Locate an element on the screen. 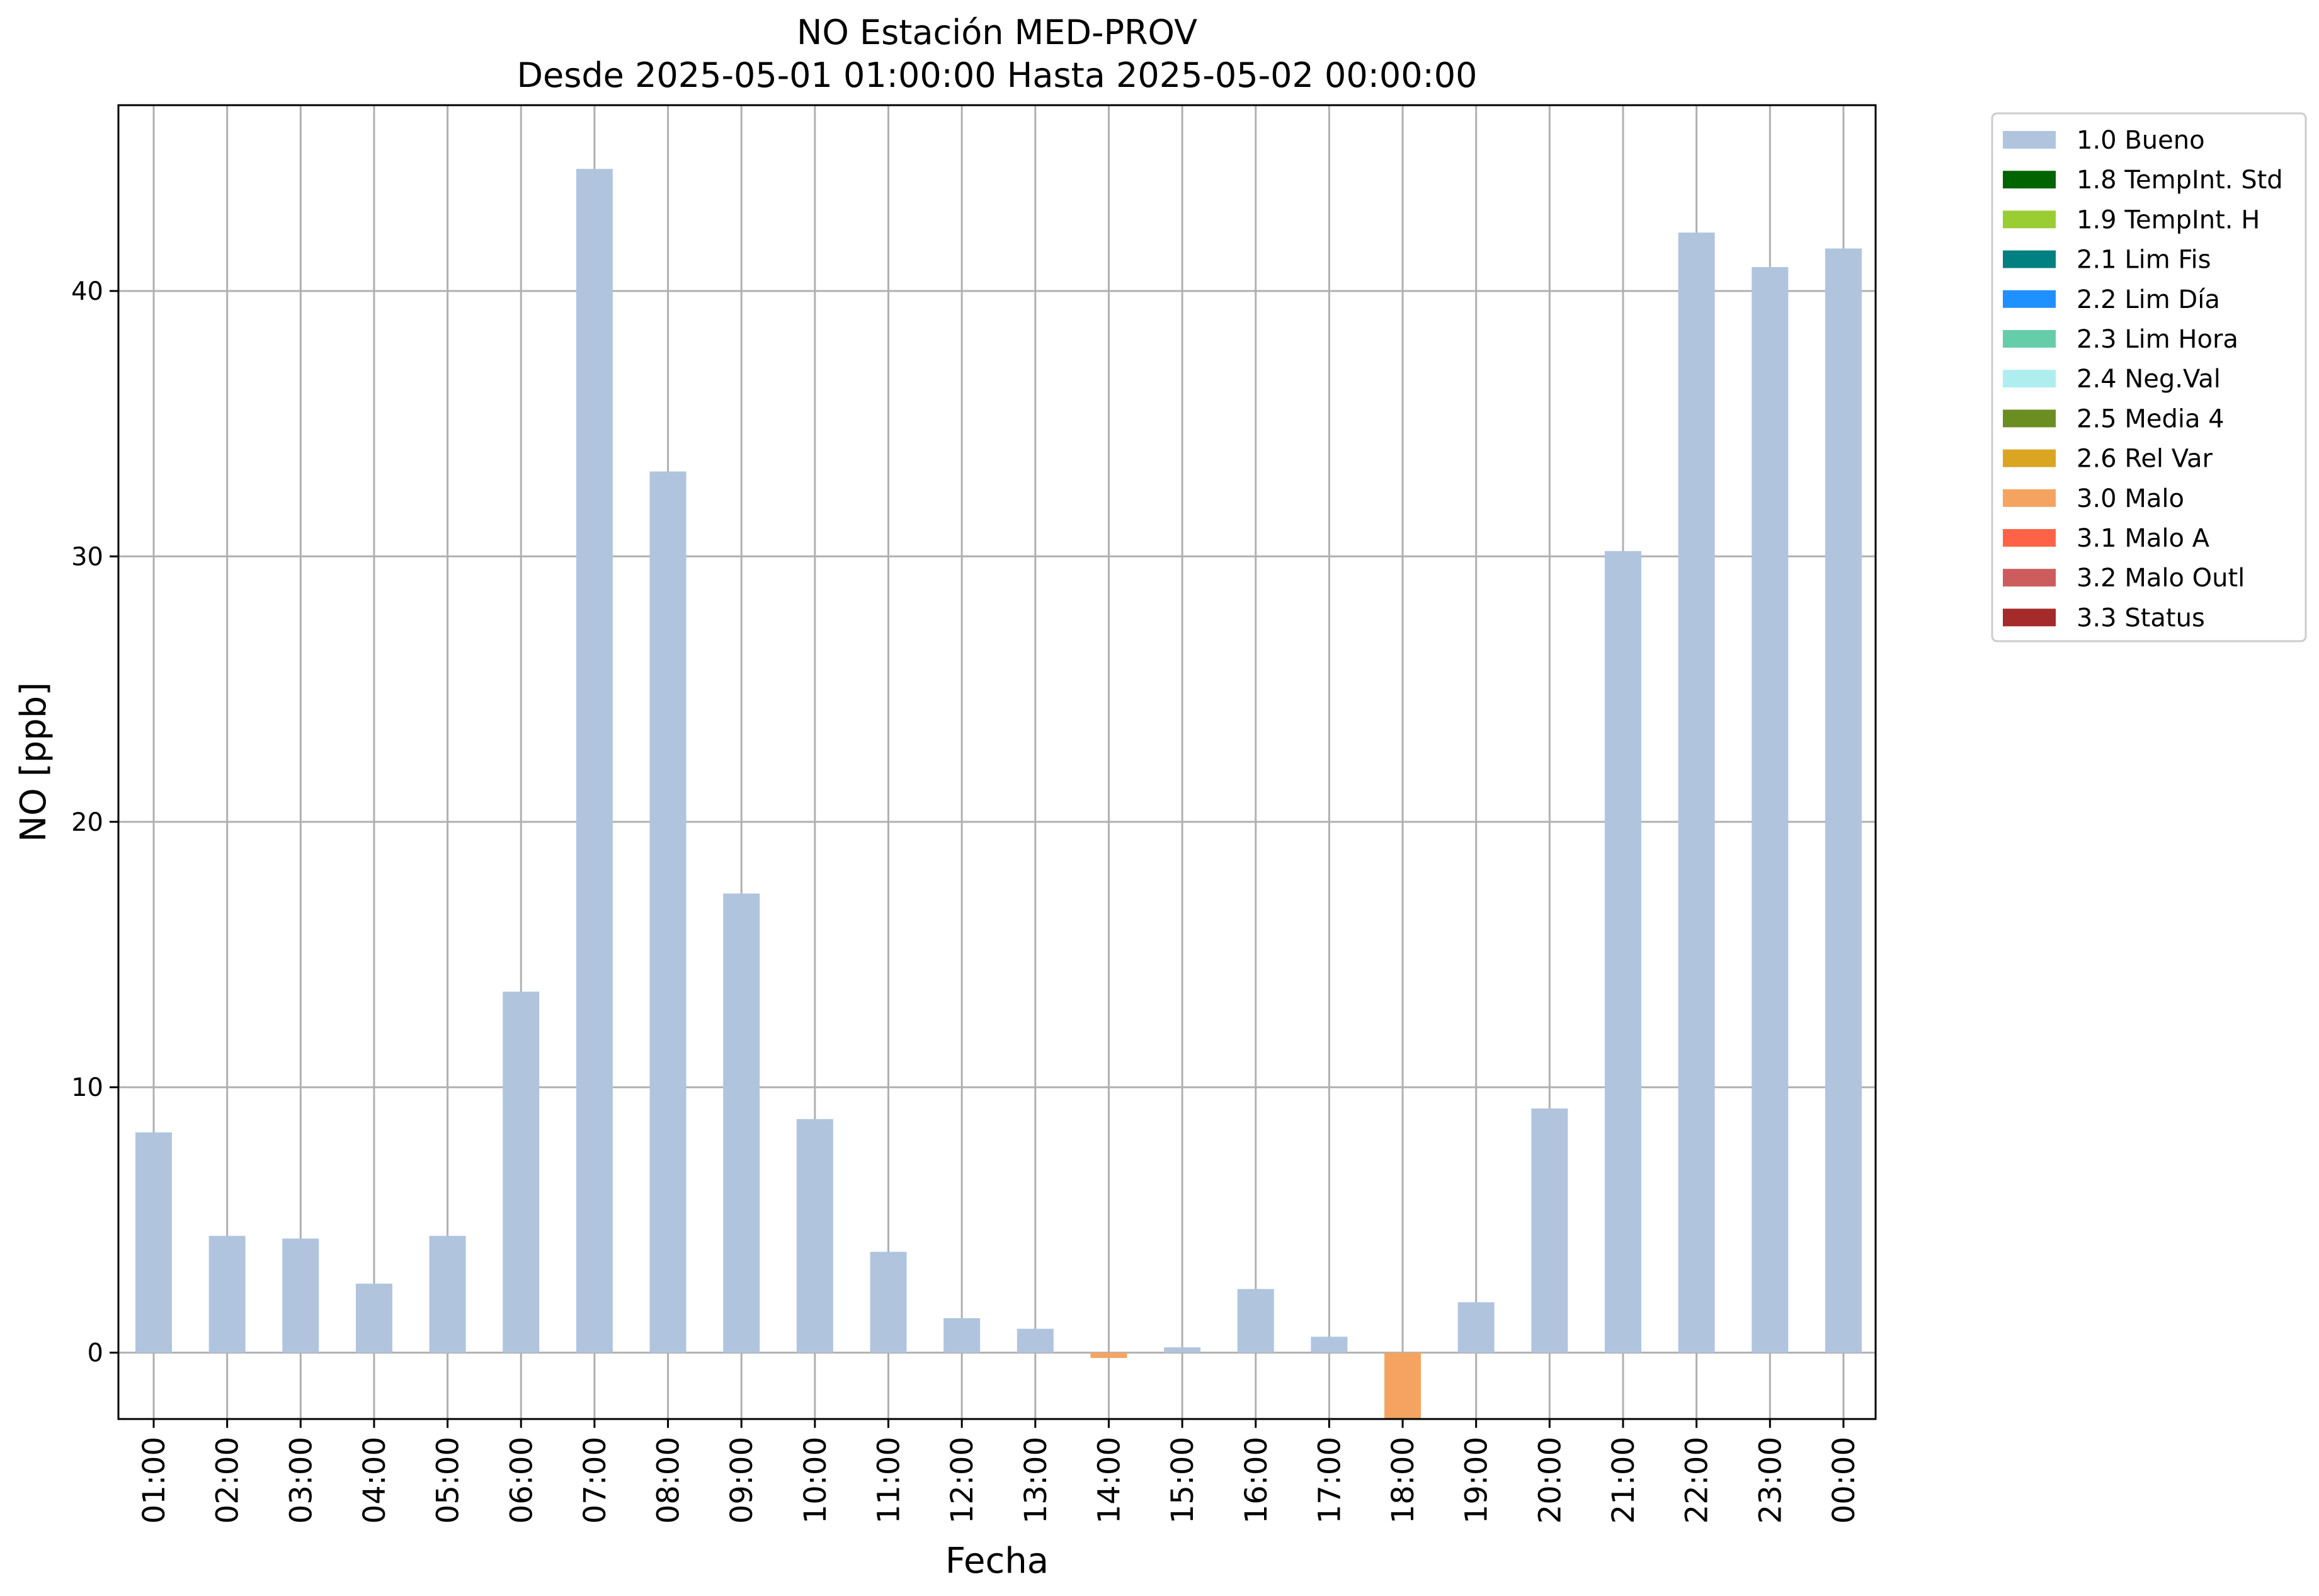 This screenshot has height=1596, width=2319. x-tick-label: 23:00 is located at coordinates (1770, 1480).